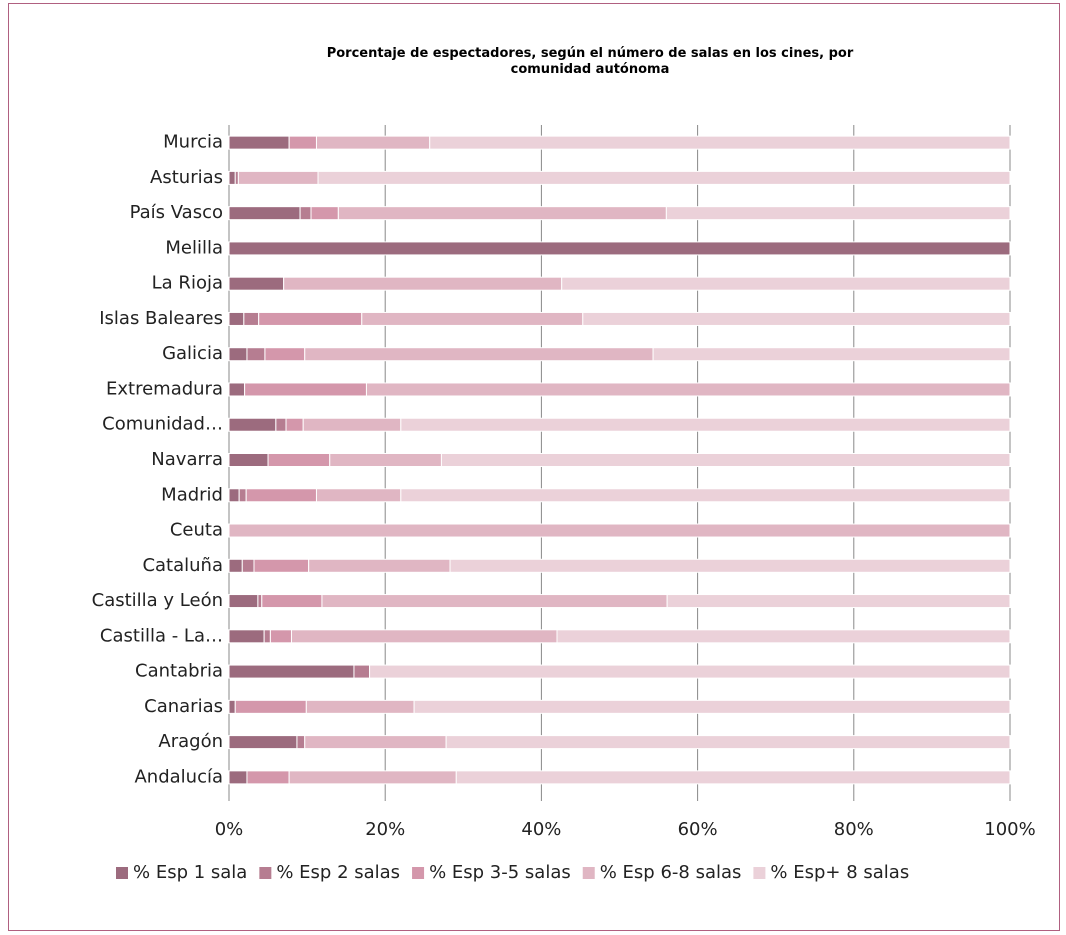 This screenshot has height=935, width=1066. What do you see at coordinates (190, 741) in the screenshot?
I see `y-tick-label: Aragón` at bounding box center [190, 741].